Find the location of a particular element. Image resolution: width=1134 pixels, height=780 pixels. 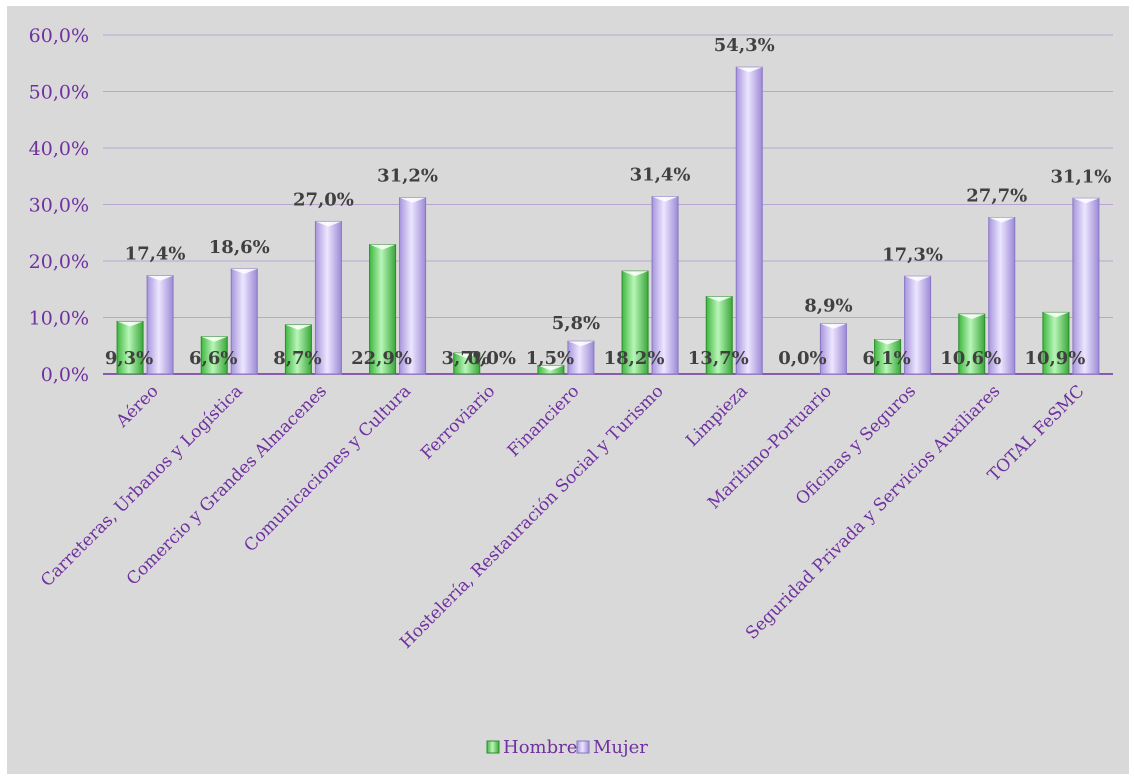

y-tick-label: 50,0% is located at coordinates (59, 93).